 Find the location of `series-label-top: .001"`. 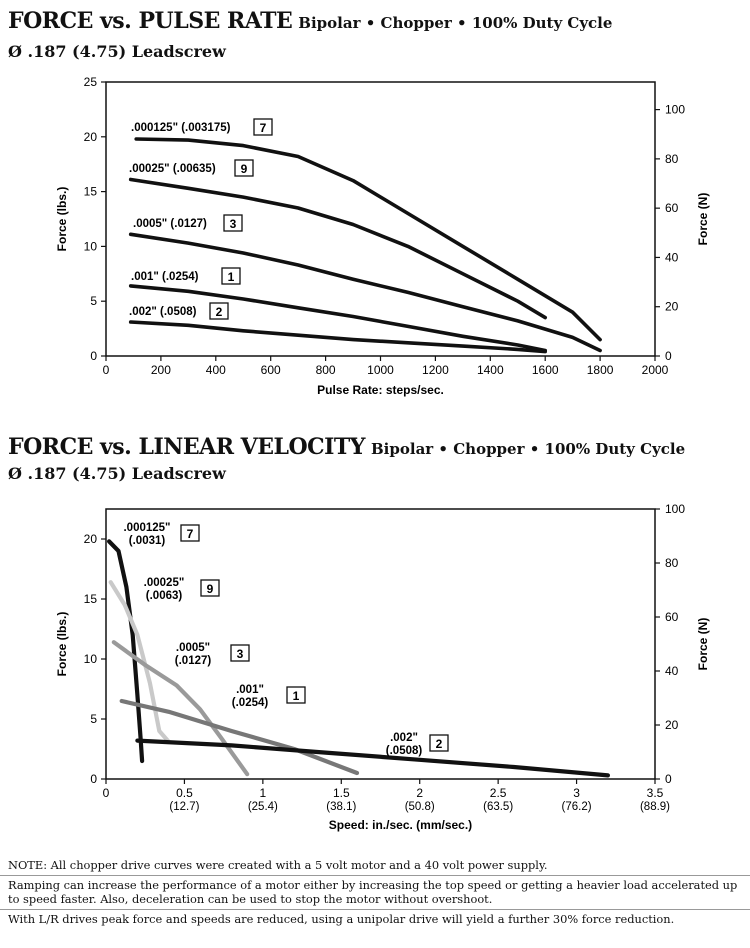

series-label-top: .001" is located at coordinates (250, 690).